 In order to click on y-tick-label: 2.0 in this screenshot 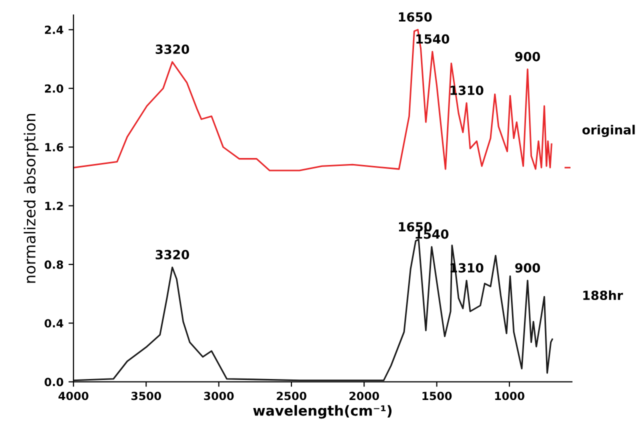, I will do `click(54, 88)`.